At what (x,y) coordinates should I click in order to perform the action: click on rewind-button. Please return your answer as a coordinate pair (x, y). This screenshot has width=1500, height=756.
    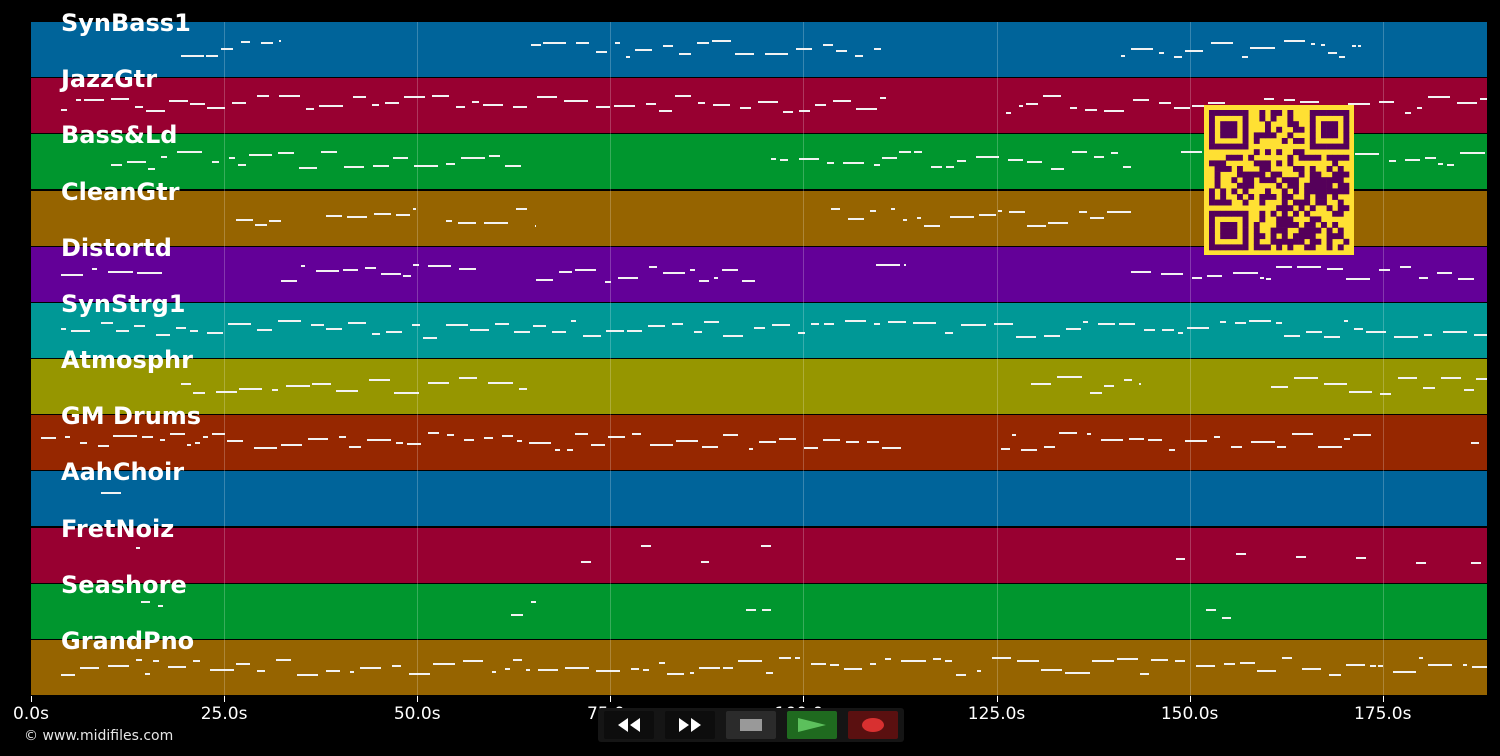
    Looking at the image, I should click on (629, 725).